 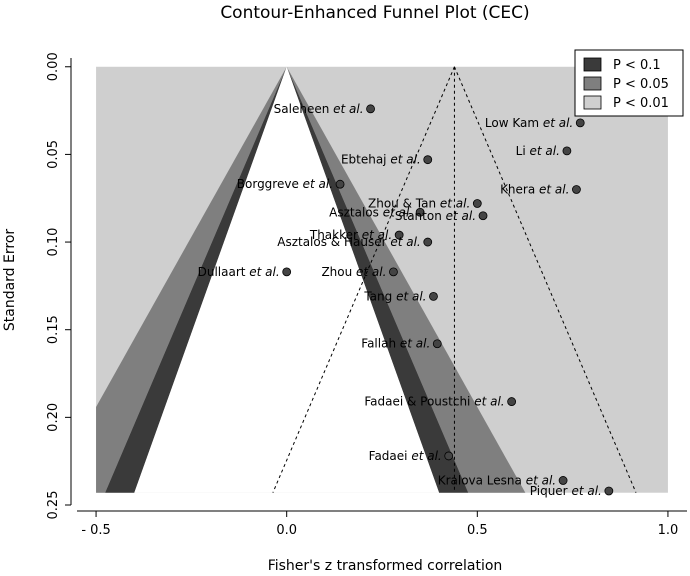 What do you see at coordinates (641, 84) in the screenshot?
I see `legend-label: P < 0.05` at bounding box center [641, 84].